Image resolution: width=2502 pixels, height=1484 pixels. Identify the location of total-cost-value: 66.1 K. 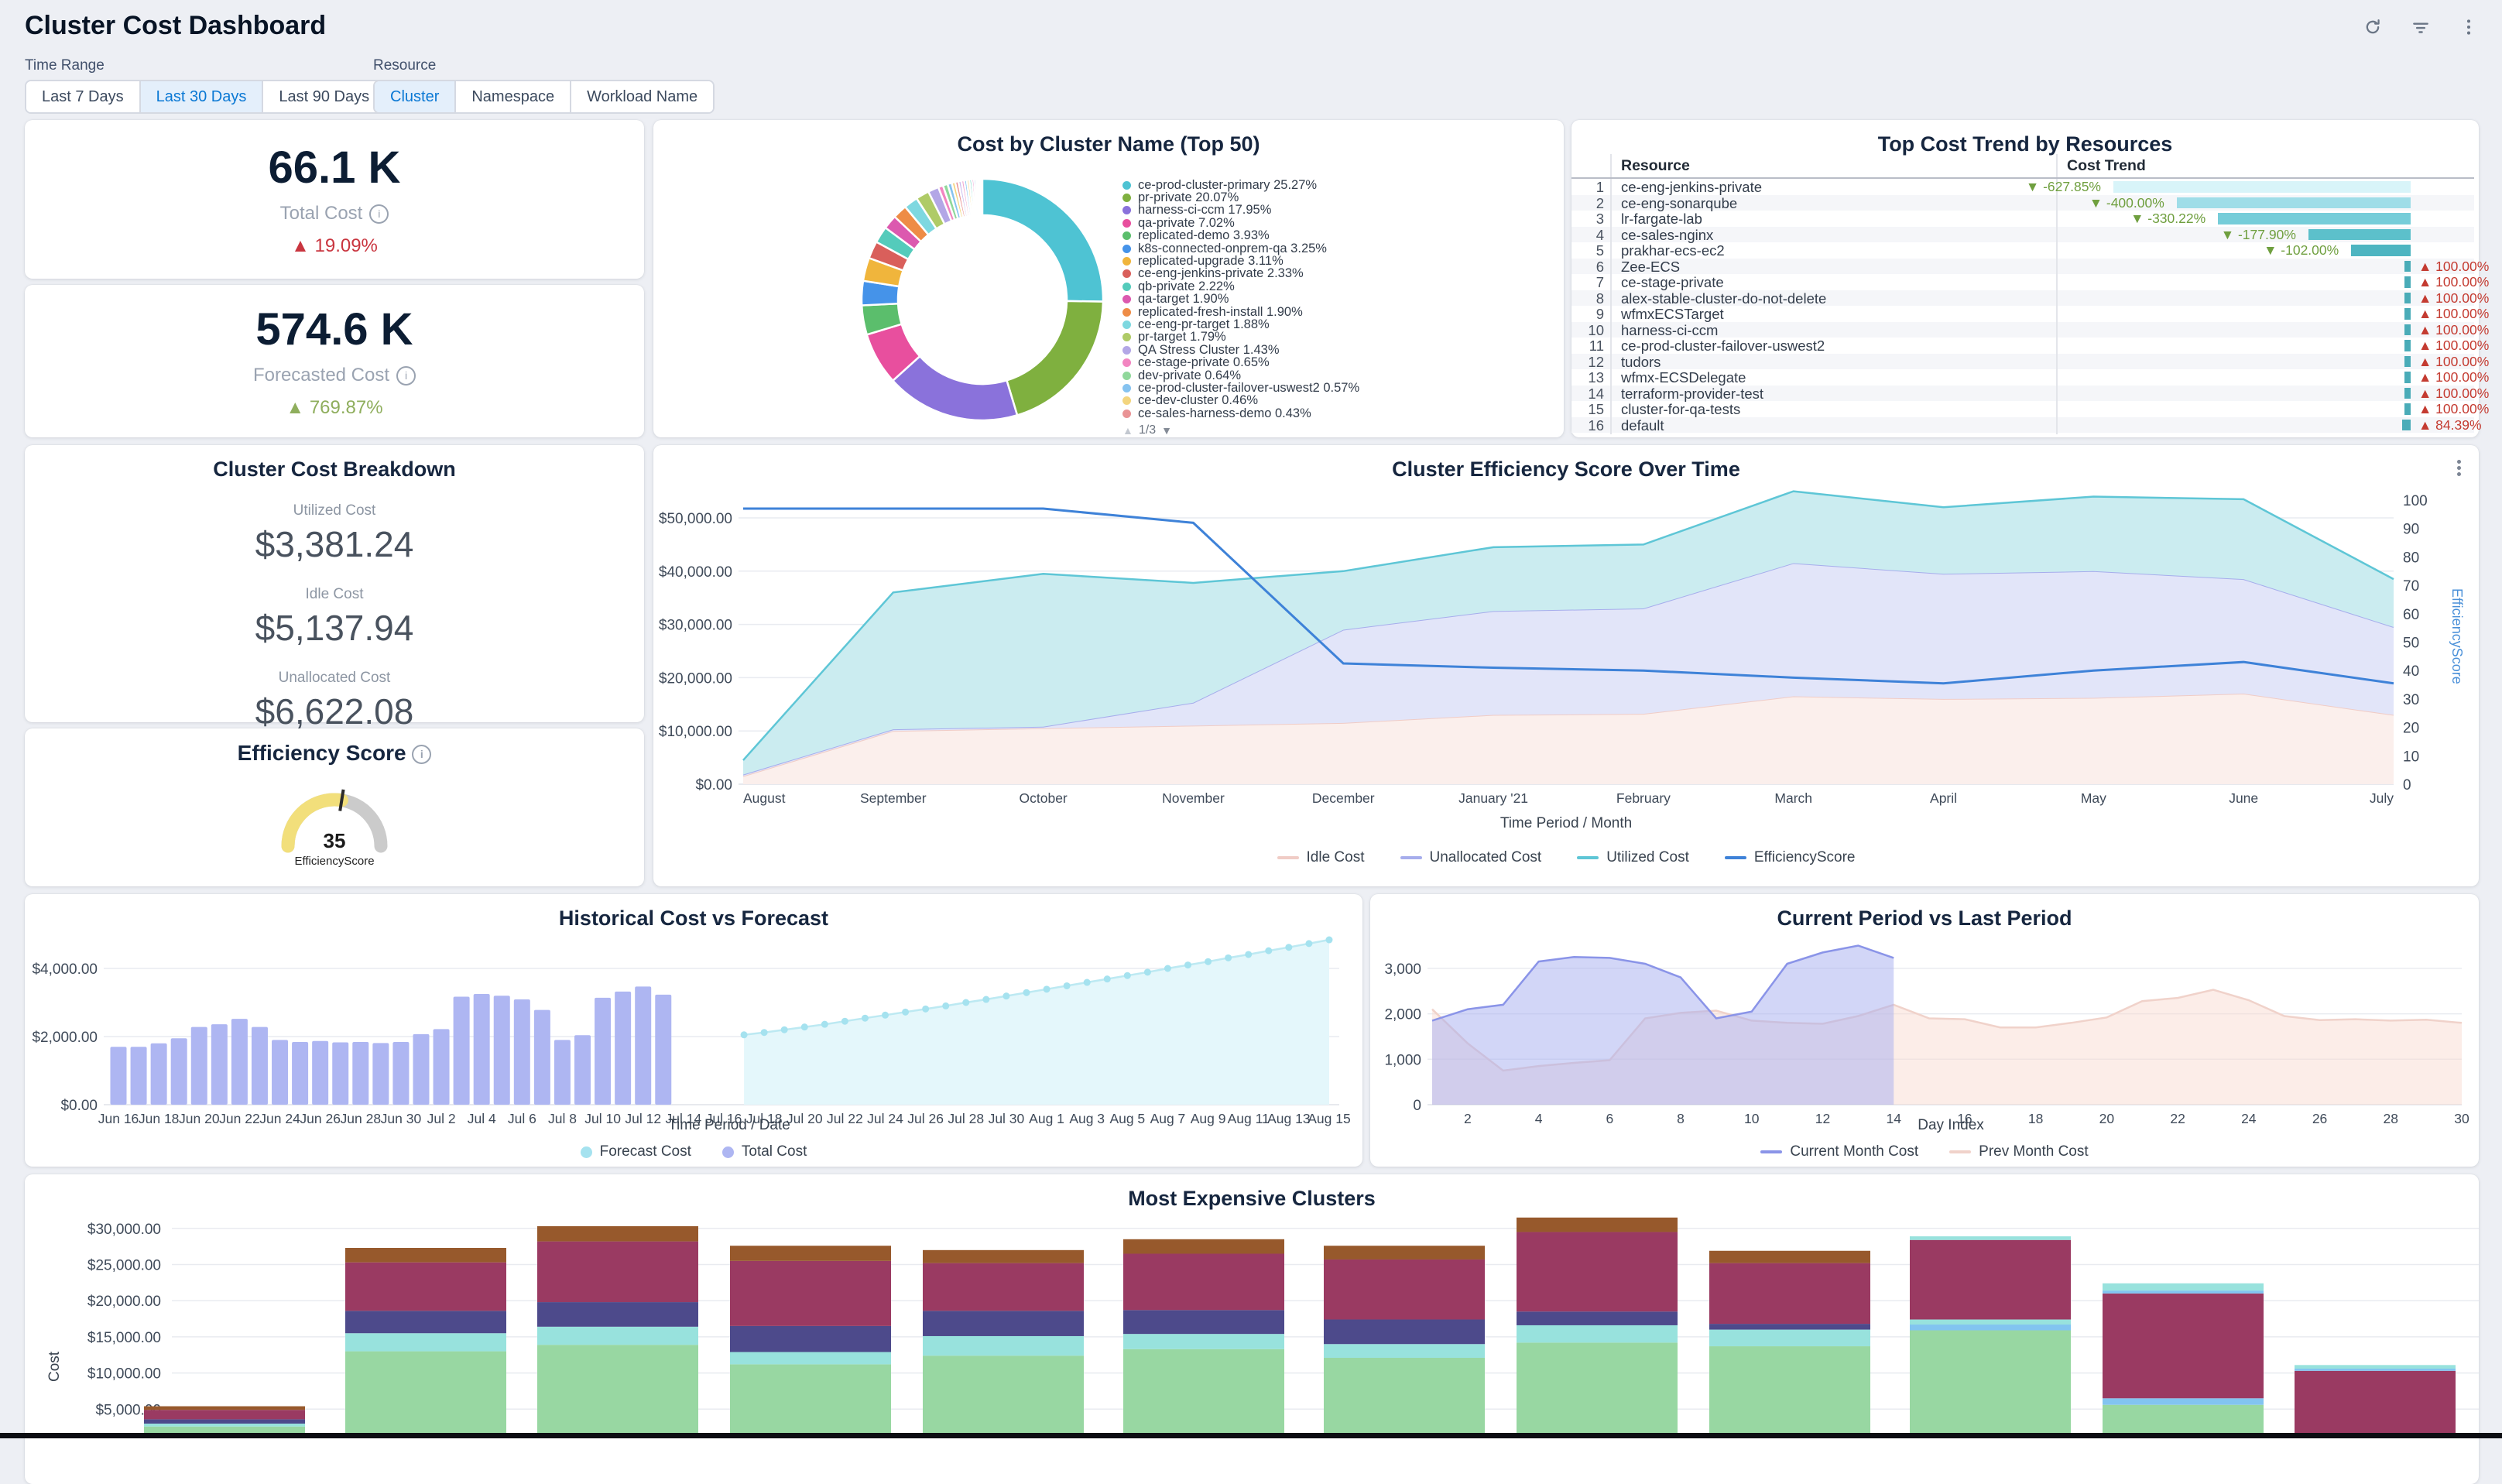
(334, 167).